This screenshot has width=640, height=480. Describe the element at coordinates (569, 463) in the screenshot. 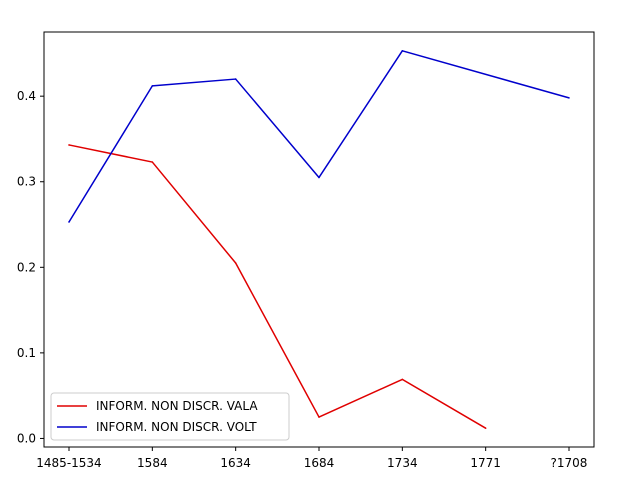

I see `x-tick-label: ?1708` at that location.